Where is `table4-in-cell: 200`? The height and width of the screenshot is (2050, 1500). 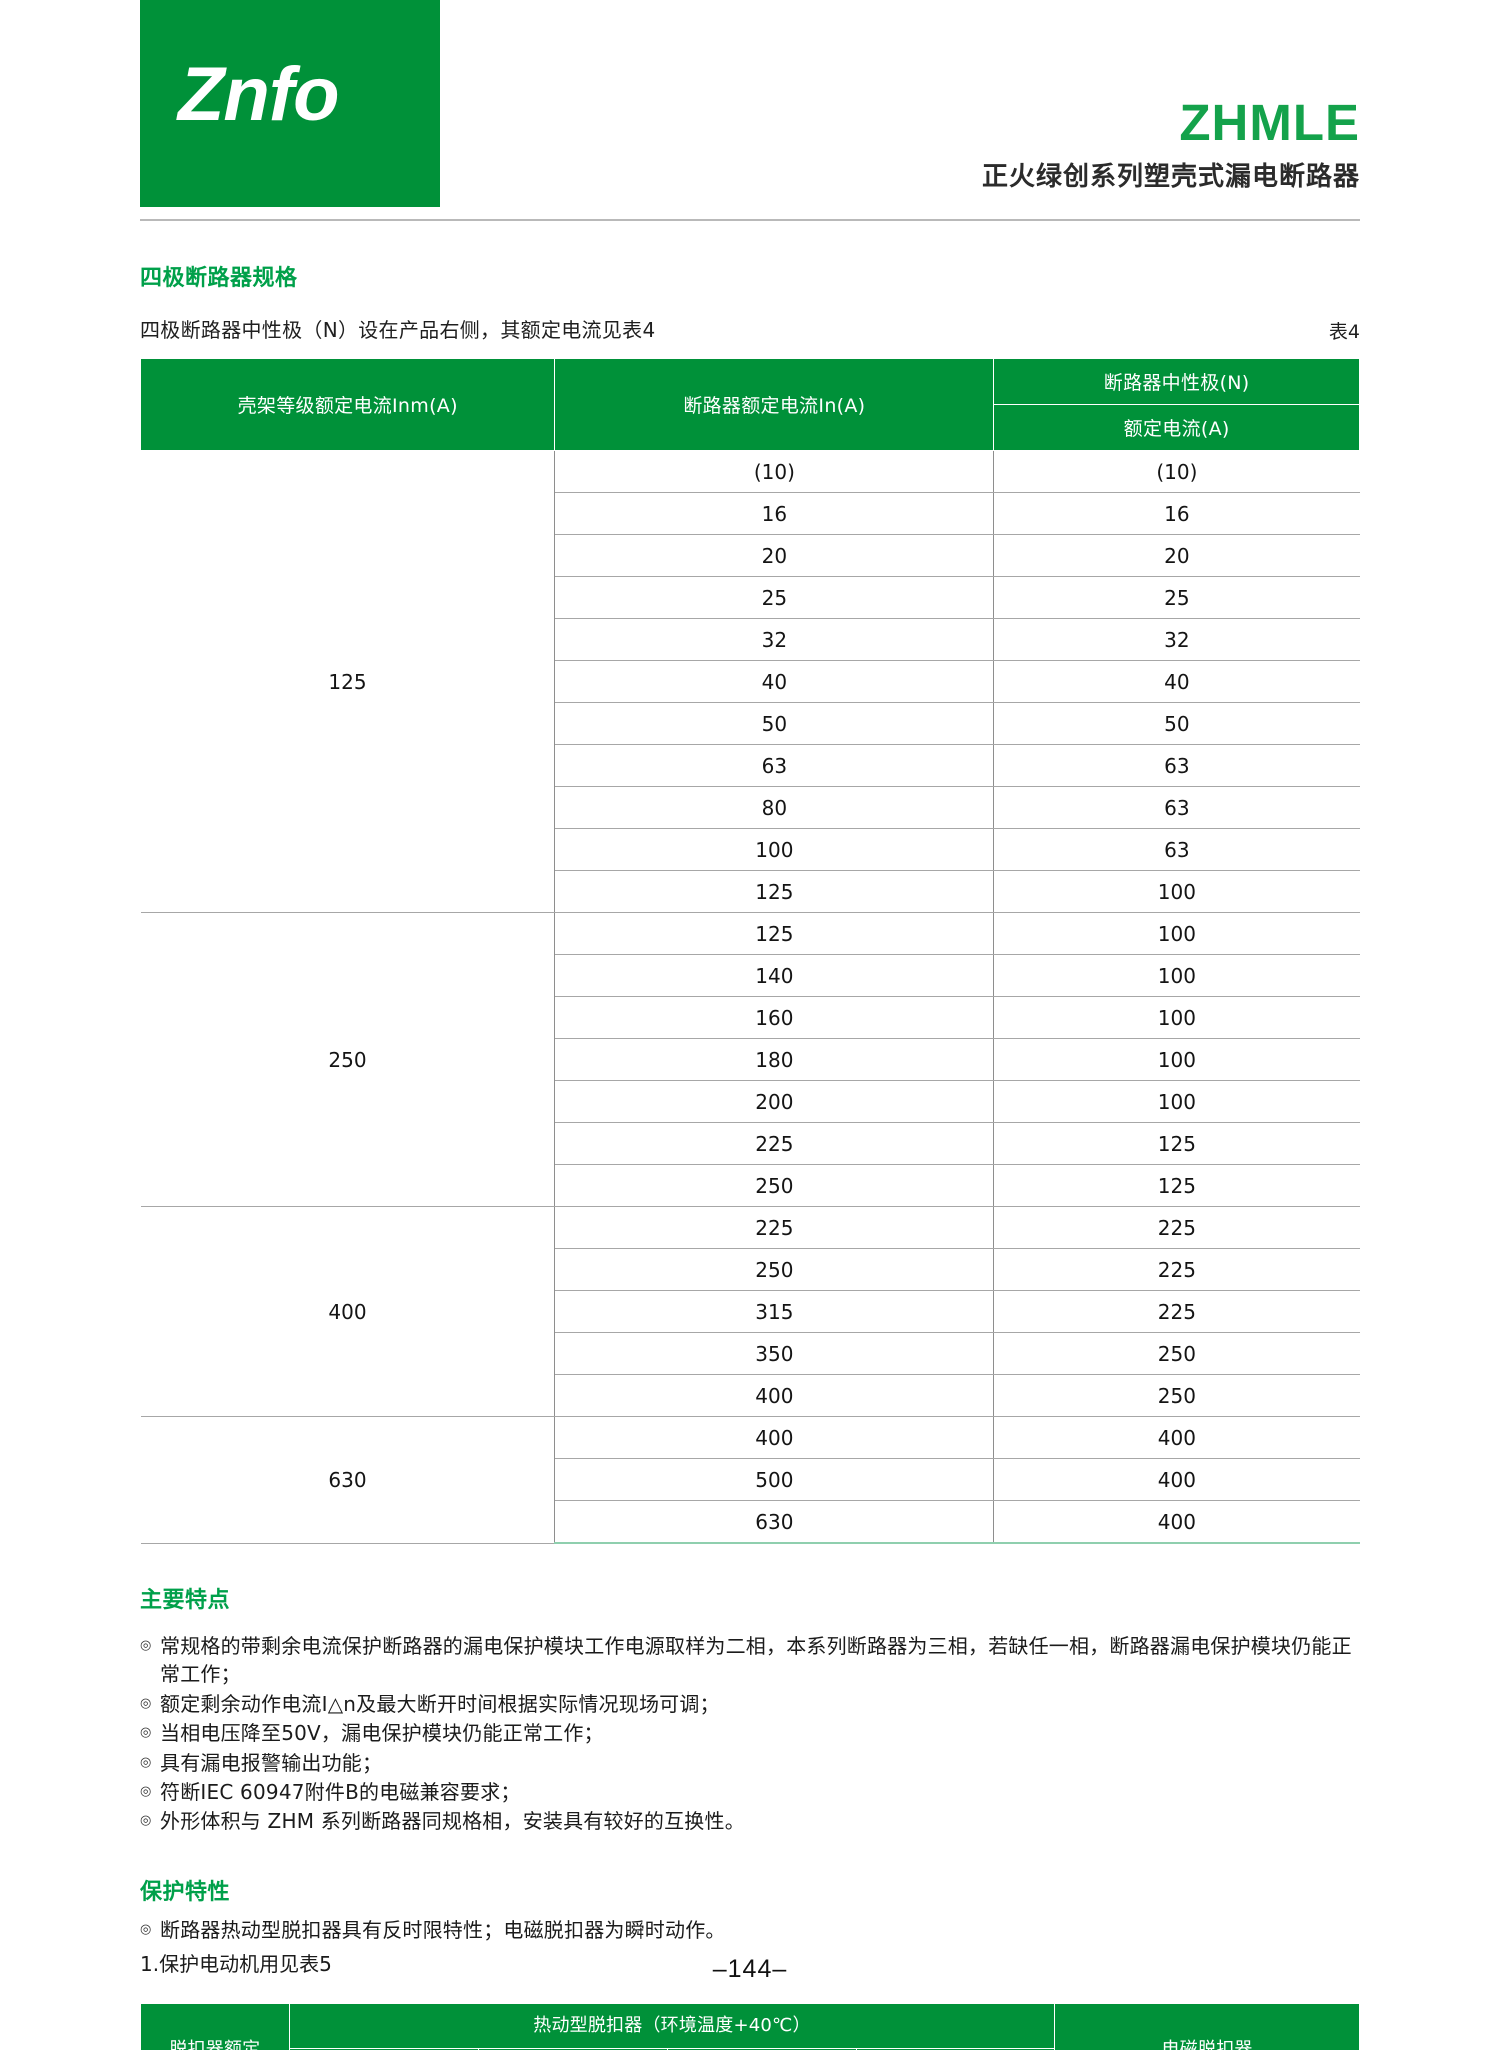
table4-in-cell: 200 is located at coordinates (774, 1101).